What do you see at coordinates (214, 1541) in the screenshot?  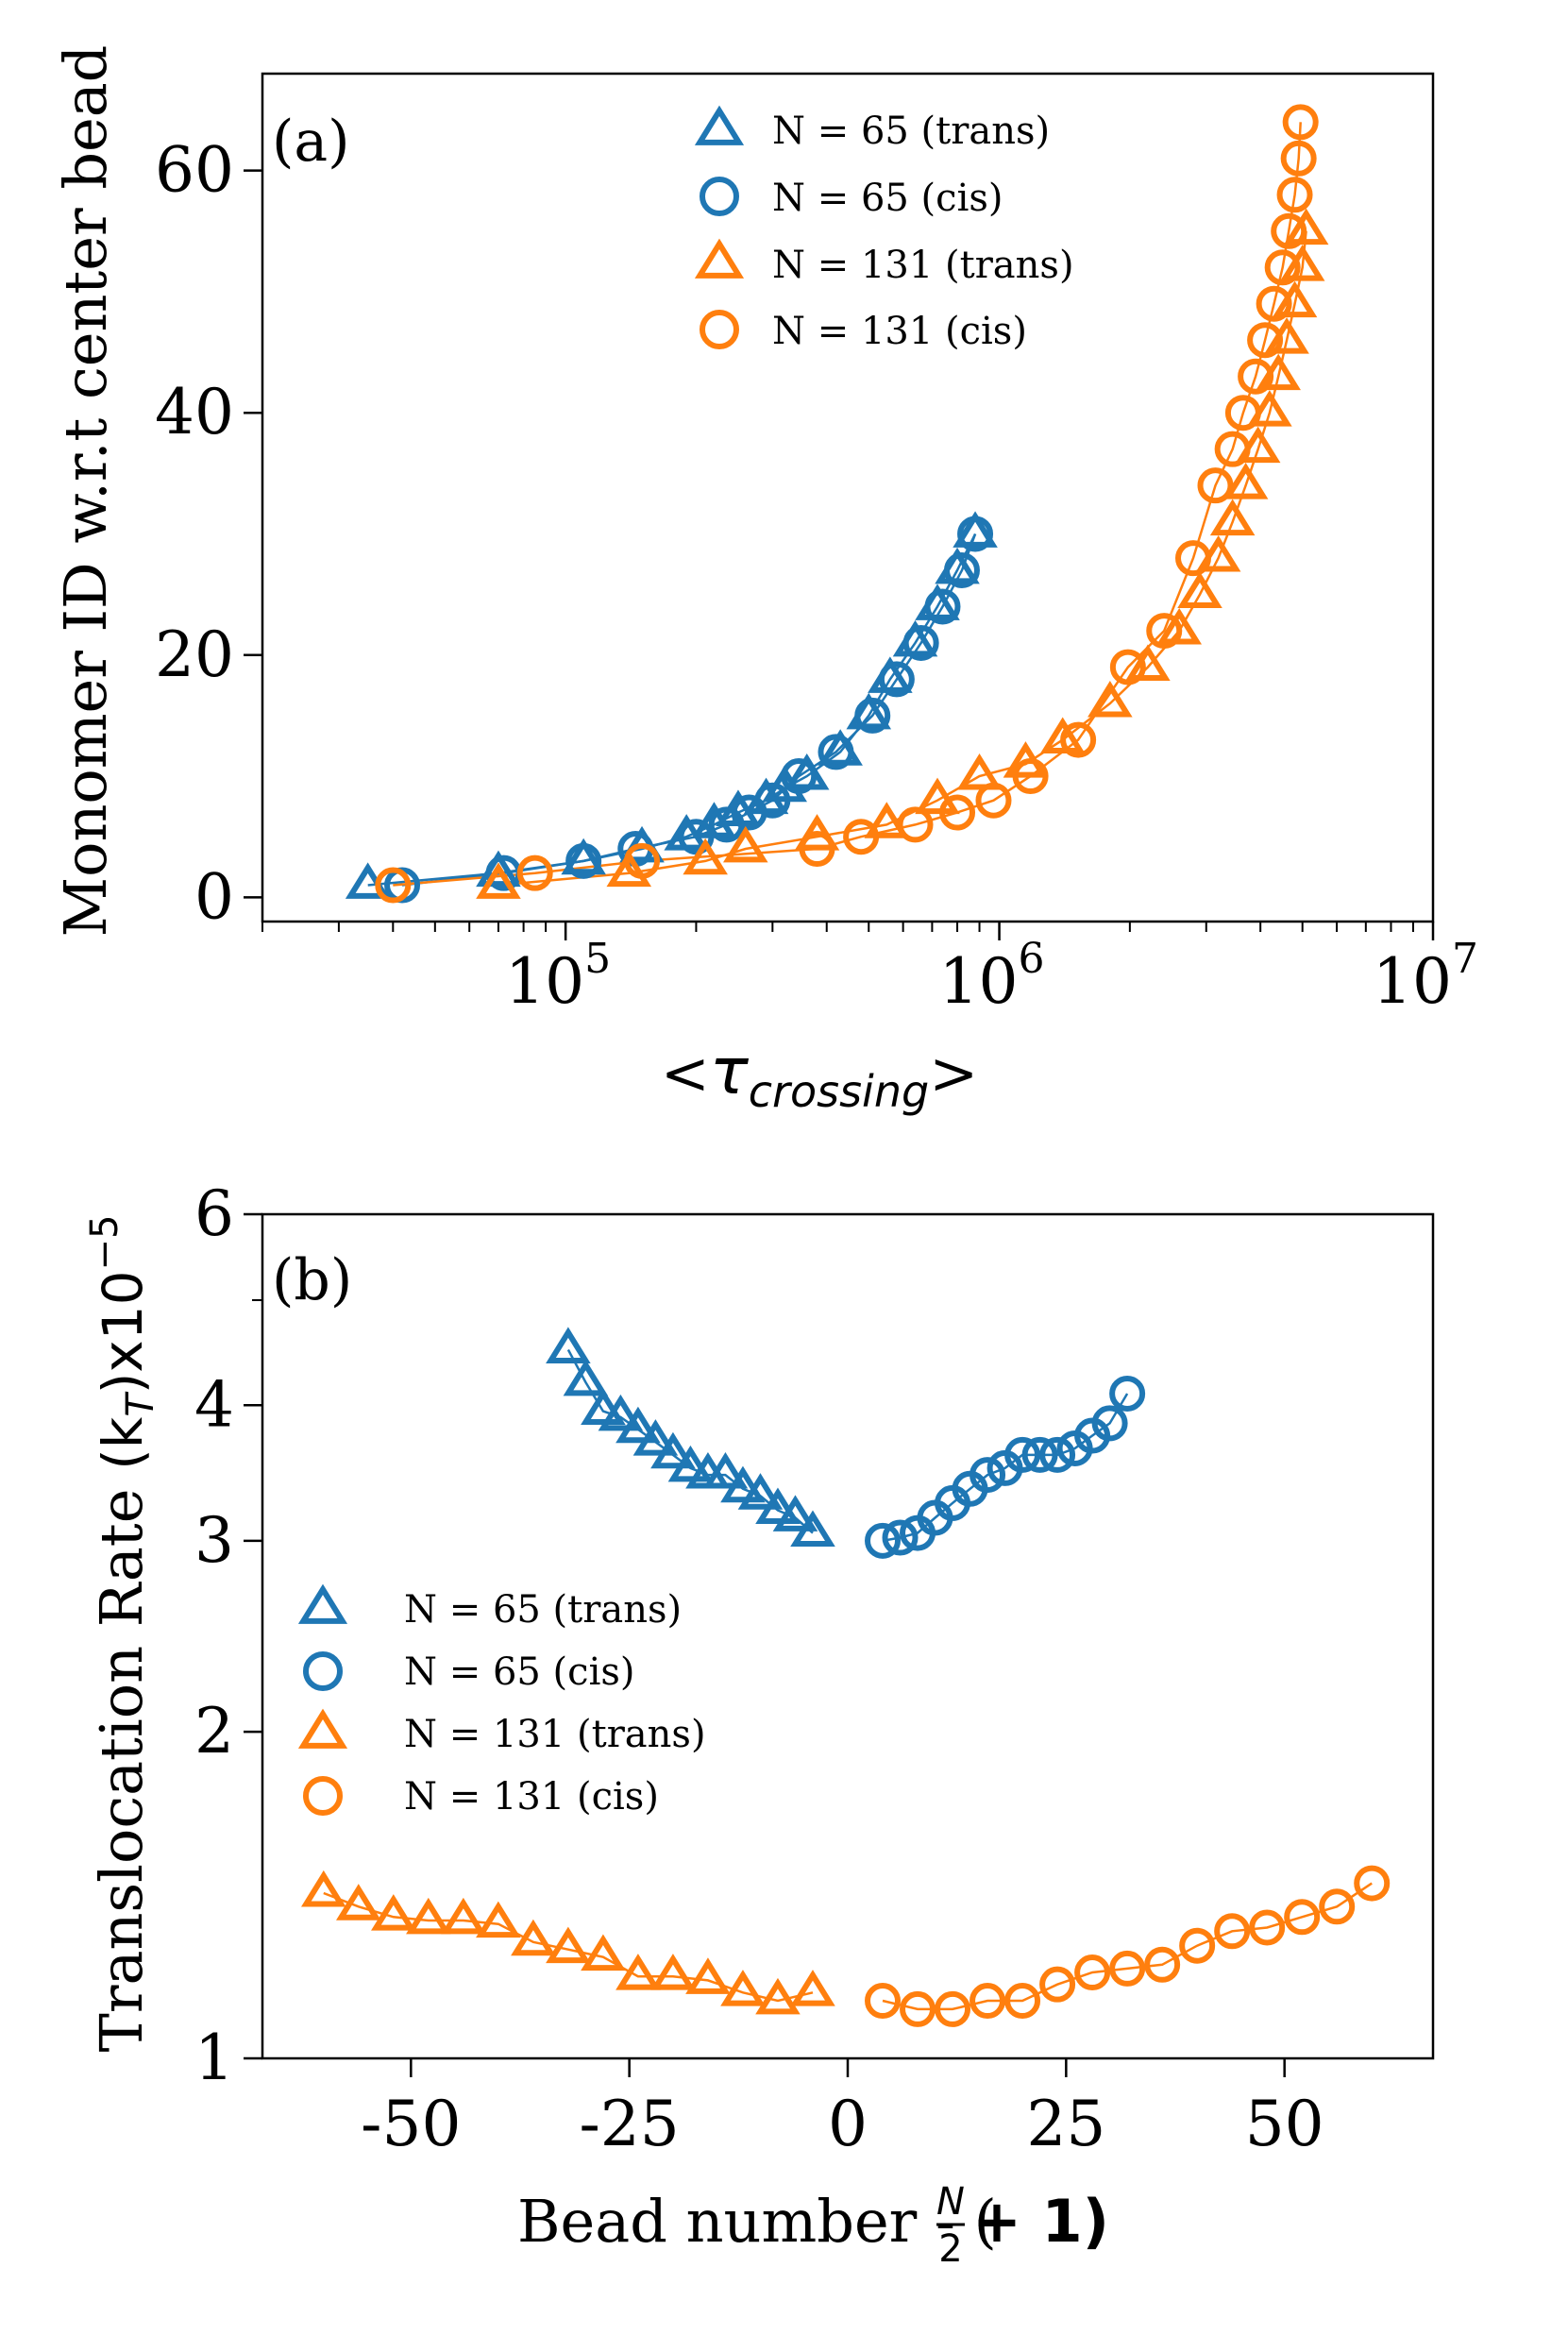 I see `y-tick-label: 3` at bounding box center [214, 1541].